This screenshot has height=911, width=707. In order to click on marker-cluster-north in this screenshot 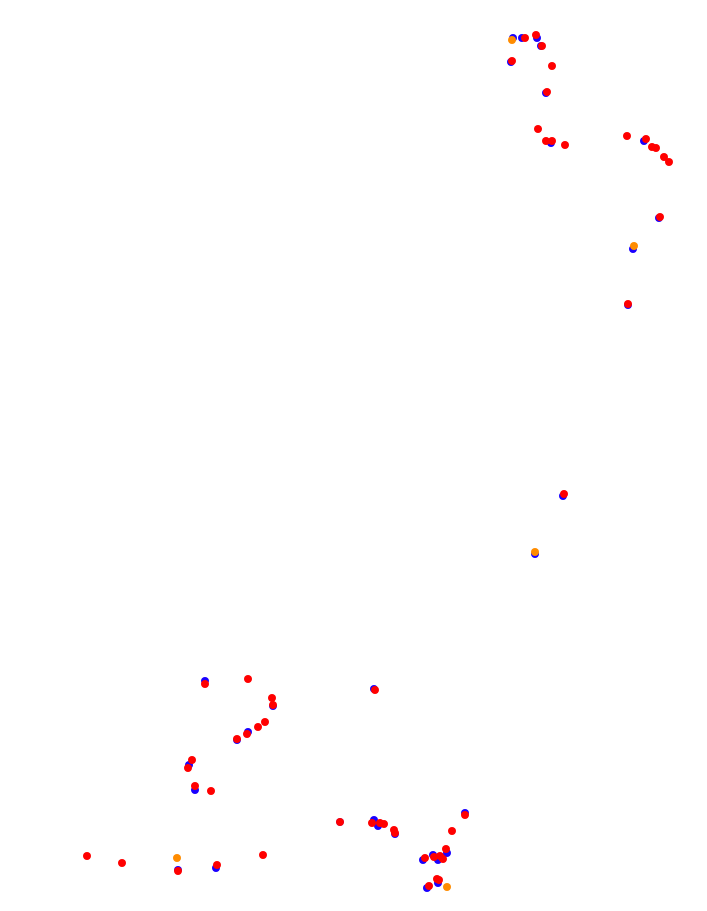, I will do `click(590, 170)`.